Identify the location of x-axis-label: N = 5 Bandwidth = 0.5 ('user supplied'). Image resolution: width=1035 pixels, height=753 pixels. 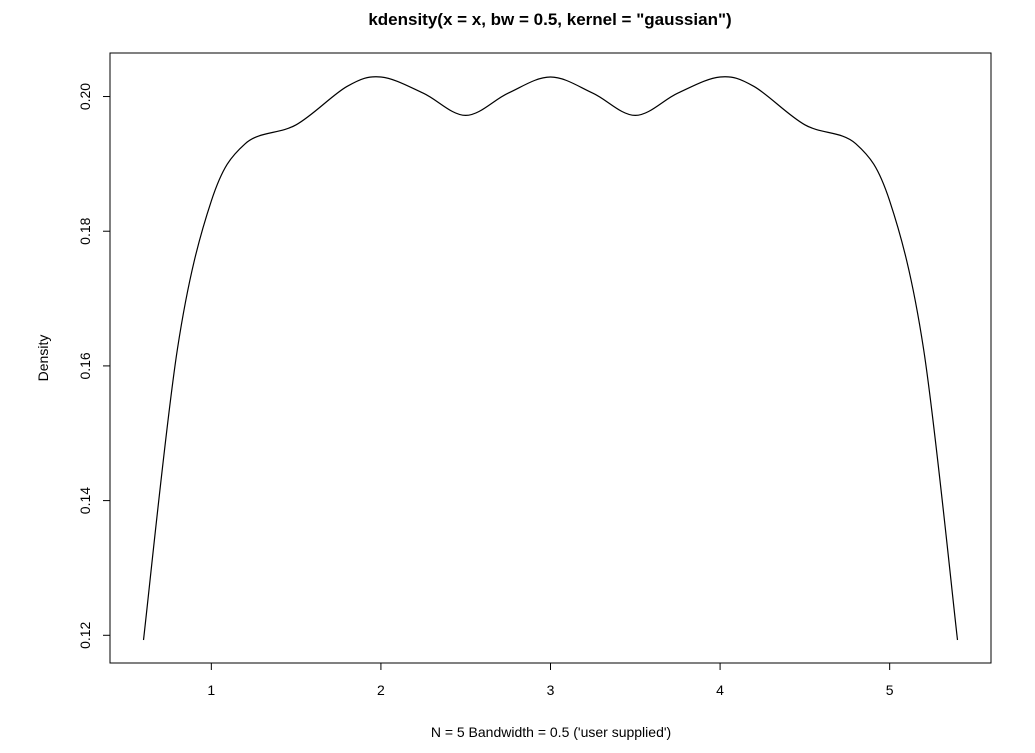
(551, 732).